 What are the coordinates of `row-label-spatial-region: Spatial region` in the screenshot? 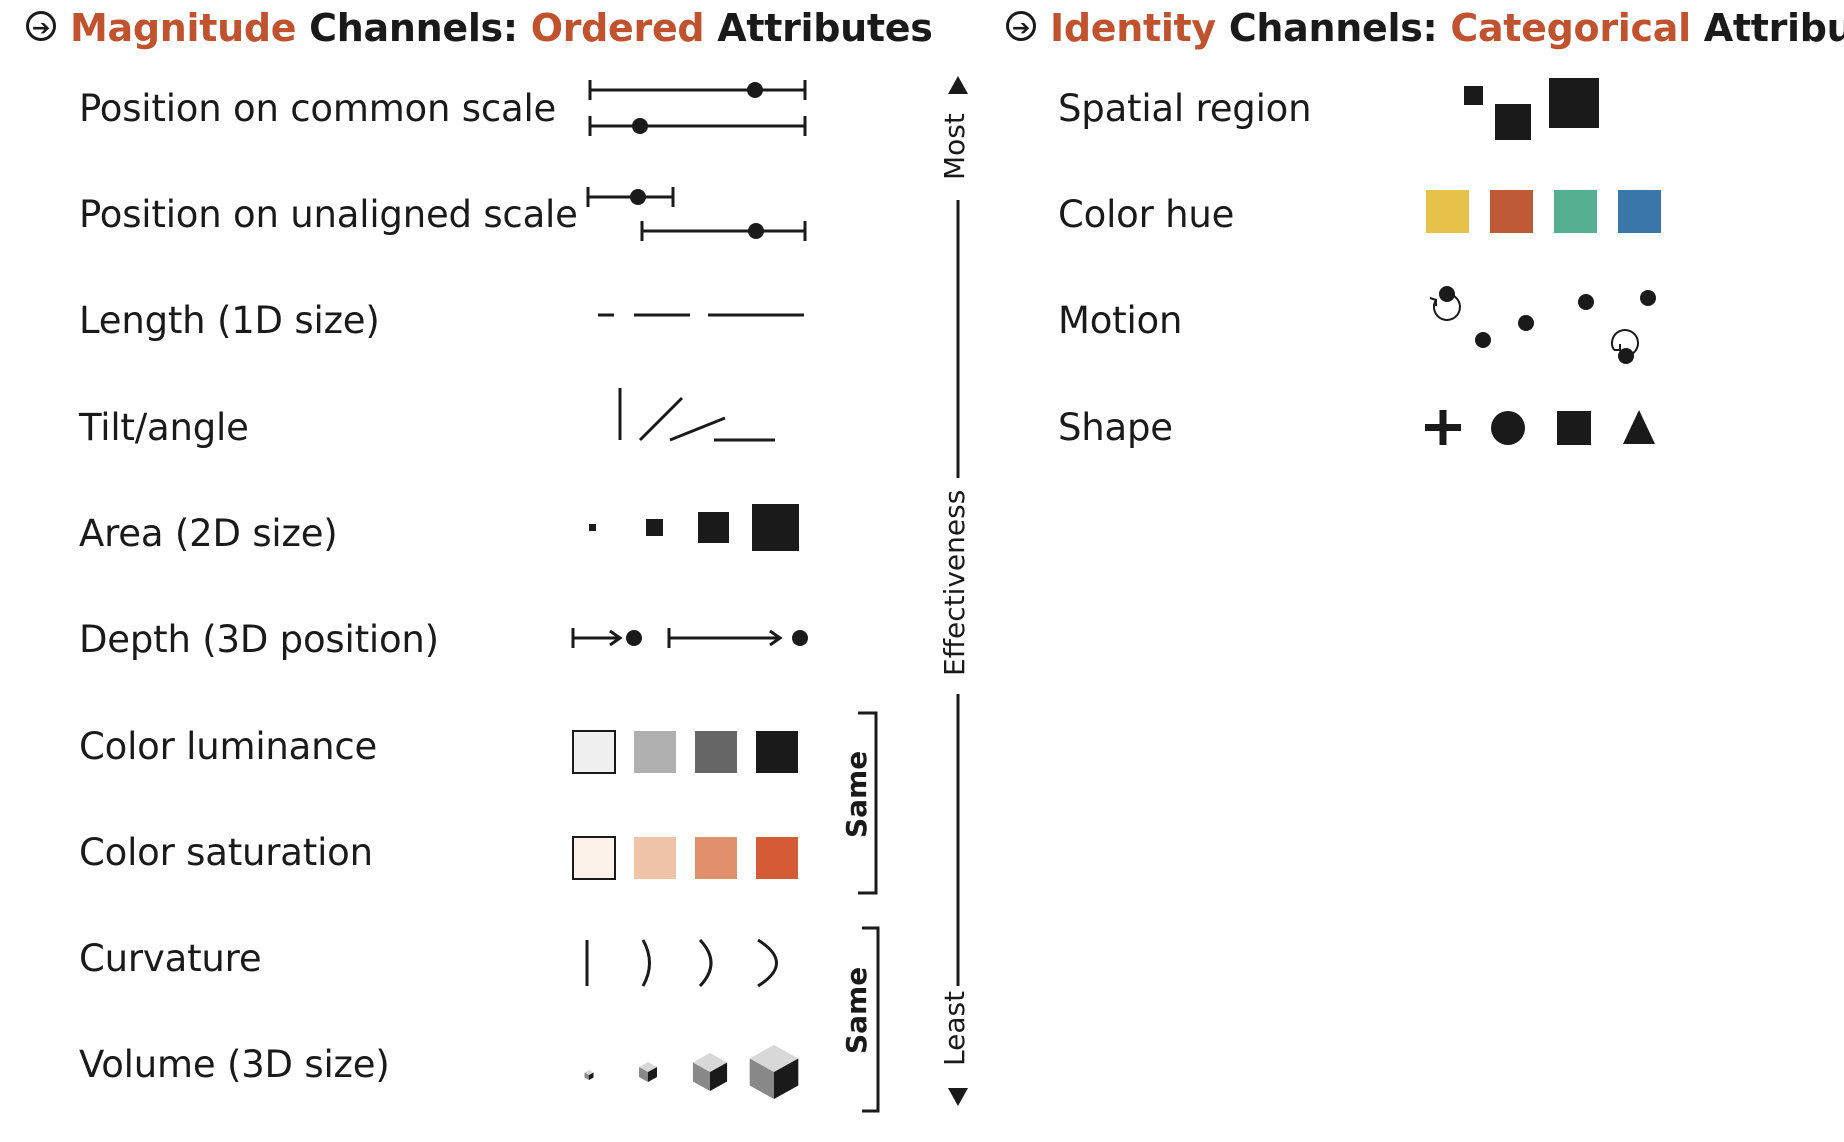 It's located at (1185, 108).